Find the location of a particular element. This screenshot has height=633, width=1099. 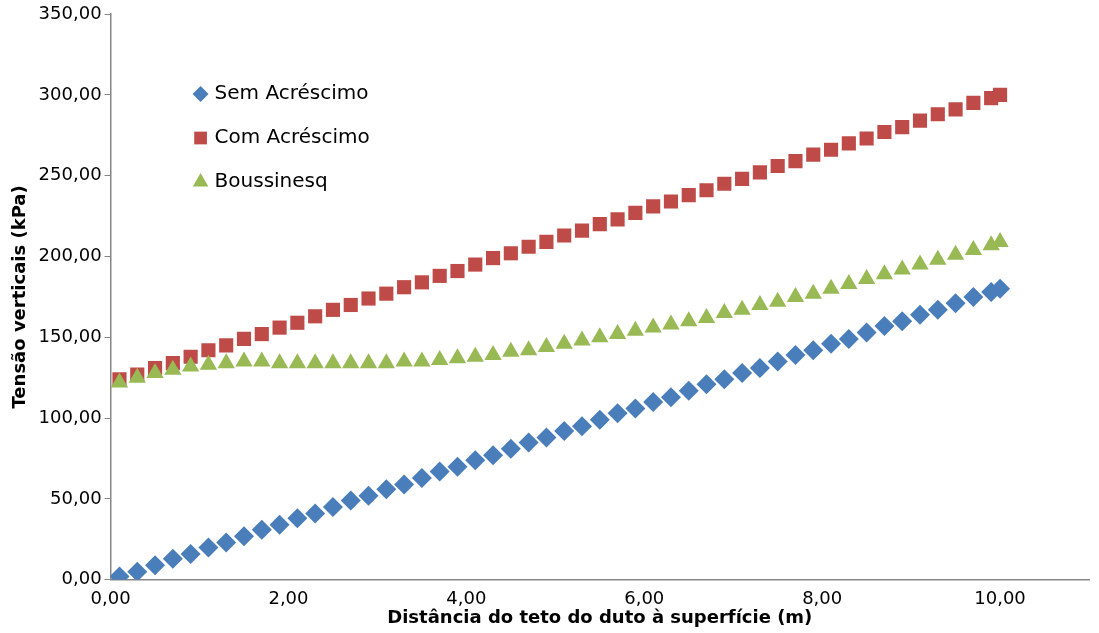

legend-label: Boussinesq is located at coordinates (271, 180).